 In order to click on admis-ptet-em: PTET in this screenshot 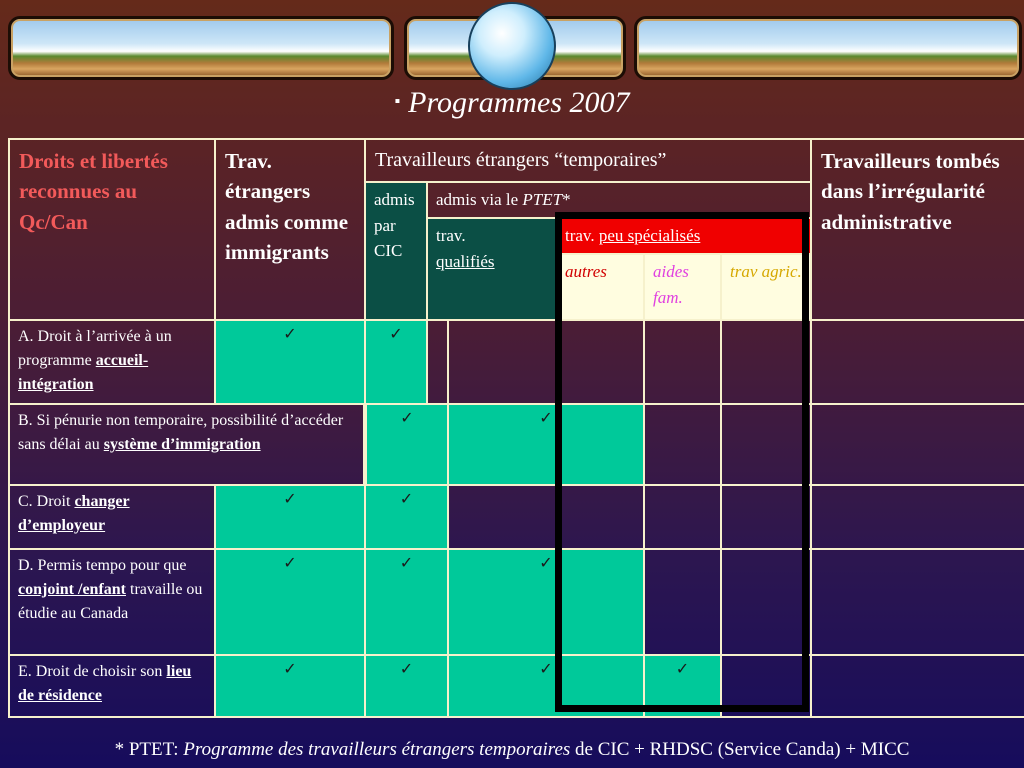, I will do `click(542, 200)`.